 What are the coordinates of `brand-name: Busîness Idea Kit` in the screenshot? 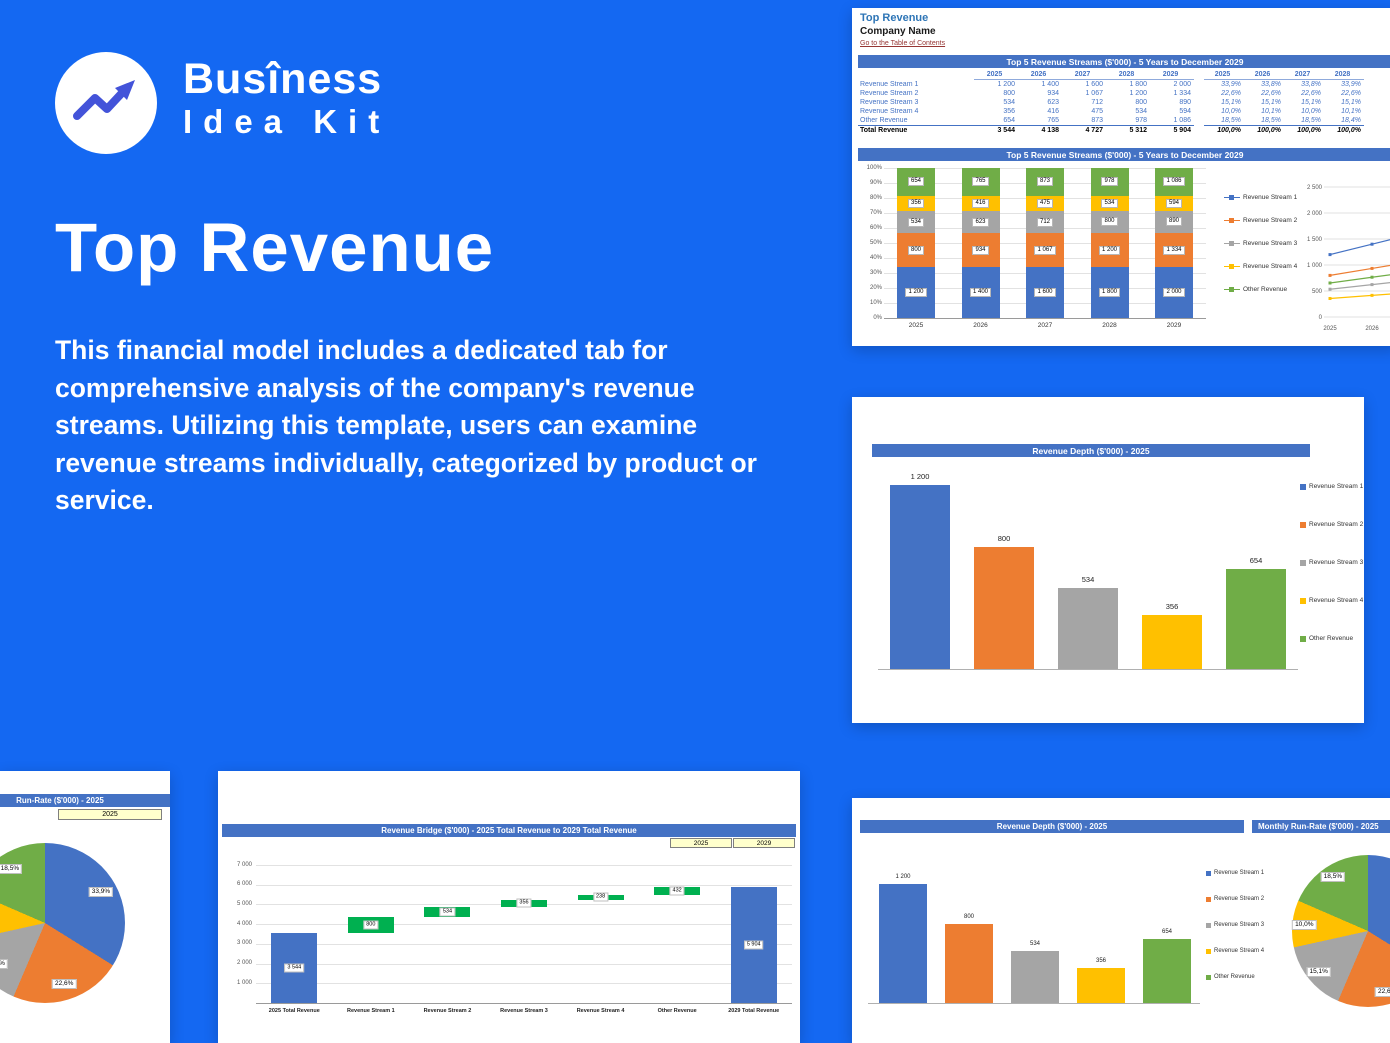 It's located at (286, 99).